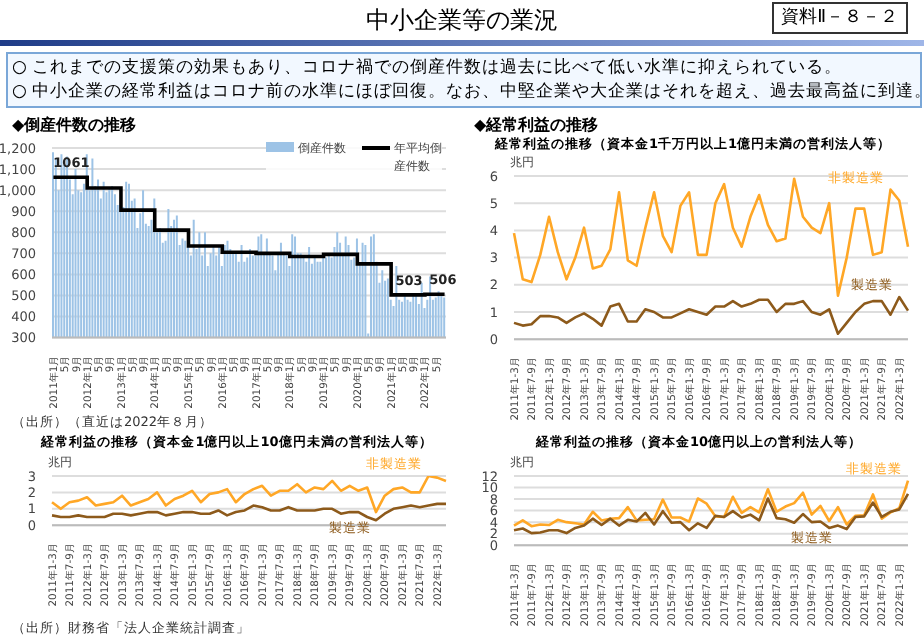  Describe the element at coordinates (536, 125) in the screenshot. I see `chart-title: ◆経常利益の推移` at that location.